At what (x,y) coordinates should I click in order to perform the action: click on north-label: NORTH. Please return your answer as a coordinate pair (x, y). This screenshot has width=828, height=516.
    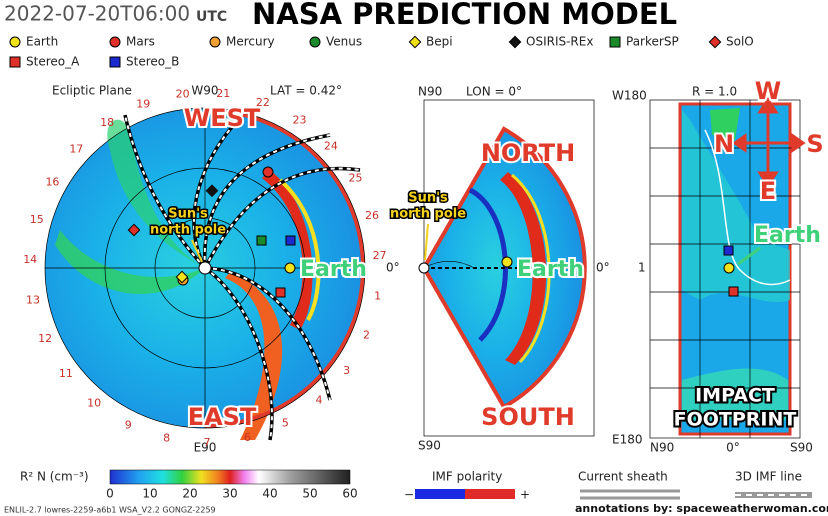
    Looking at the image, I should click on (528, 153).